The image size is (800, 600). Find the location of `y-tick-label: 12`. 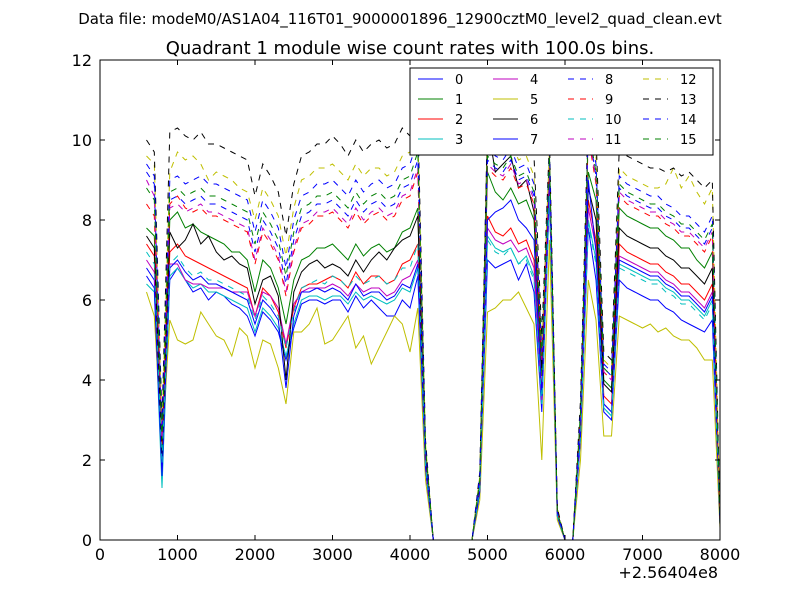

y-tick-label: 12 is located at coordinates (82, 60).